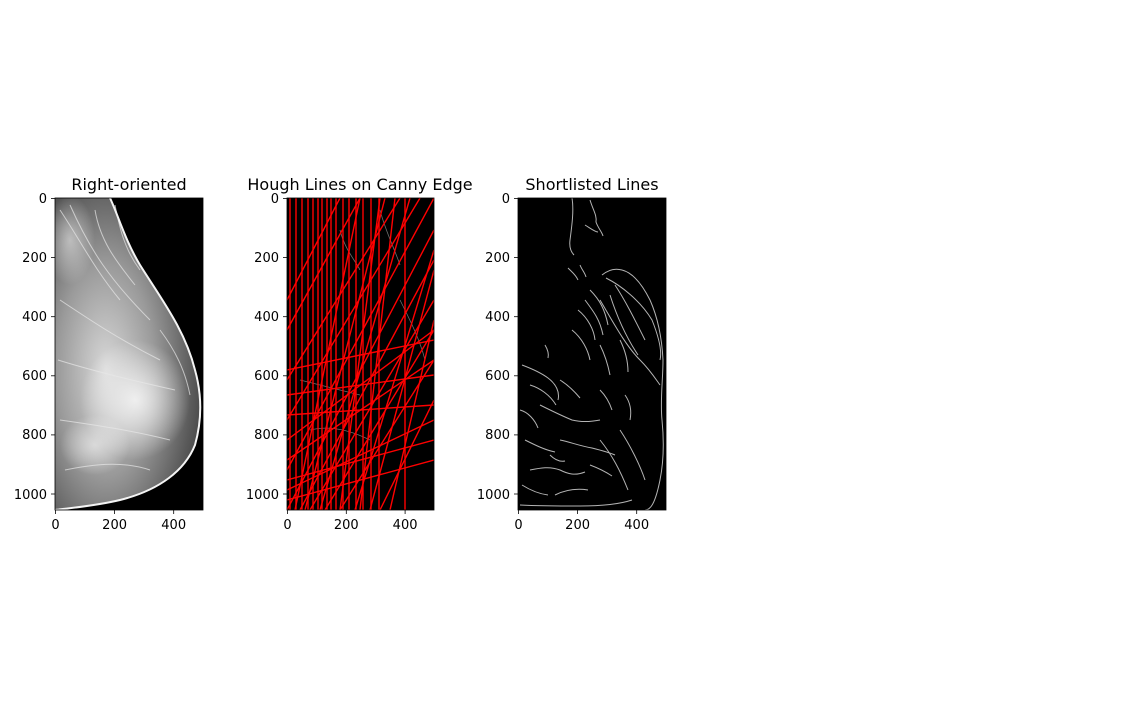 Image resolution: width=1138 pixels, height=707 pixels. I want to click on panel-title-hough-lines: Hough Lines on Canny Edge, so click(359, 184).